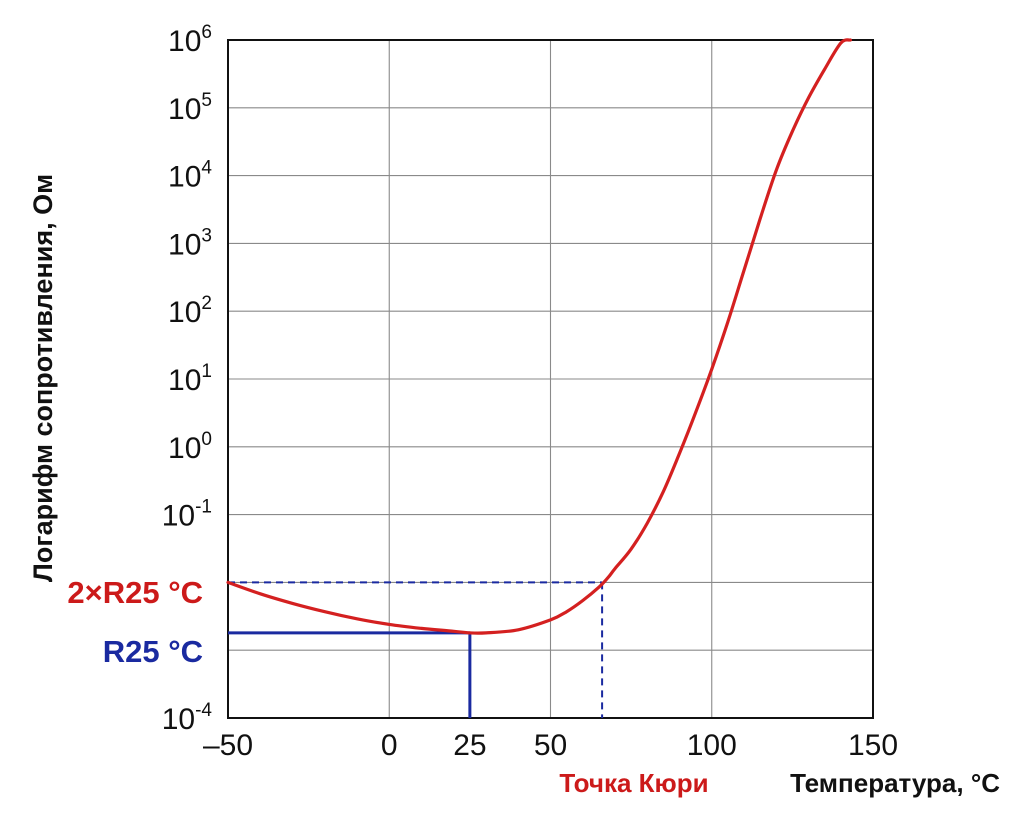 The height and width of the screenshot is (828, 1024). What do you see at coordinates (469, 745) in the screenshot?
I see `x-tick-label-2: 25` at bounding box center [469, 745].